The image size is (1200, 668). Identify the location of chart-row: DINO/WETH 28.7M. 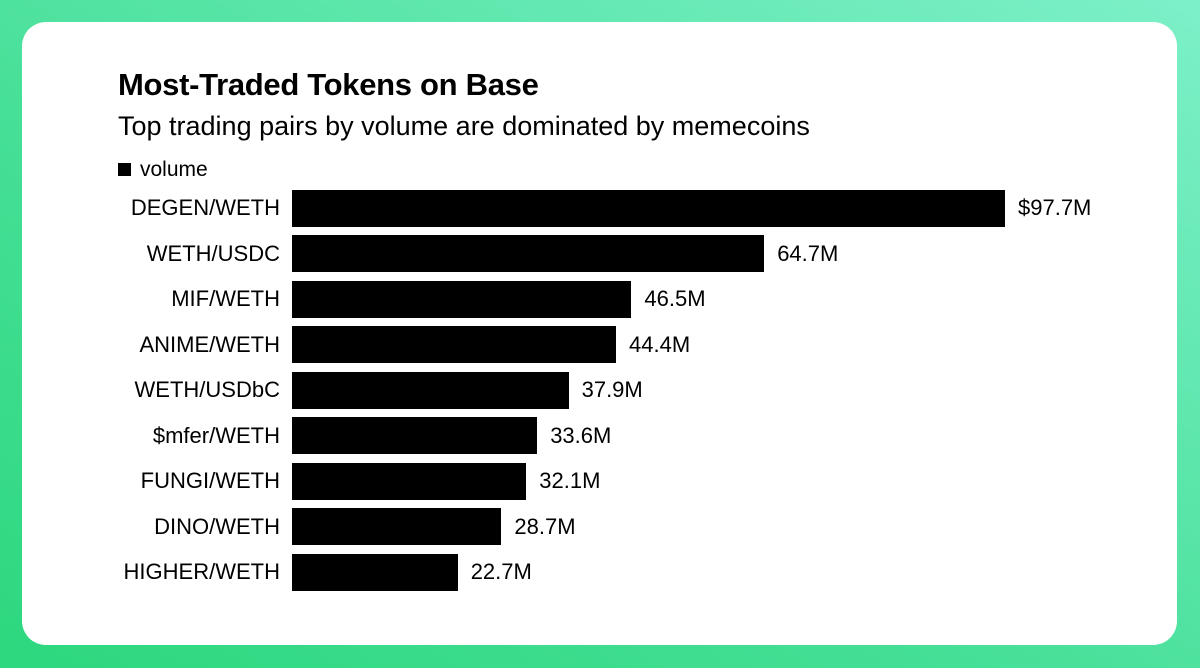
(627, 527).